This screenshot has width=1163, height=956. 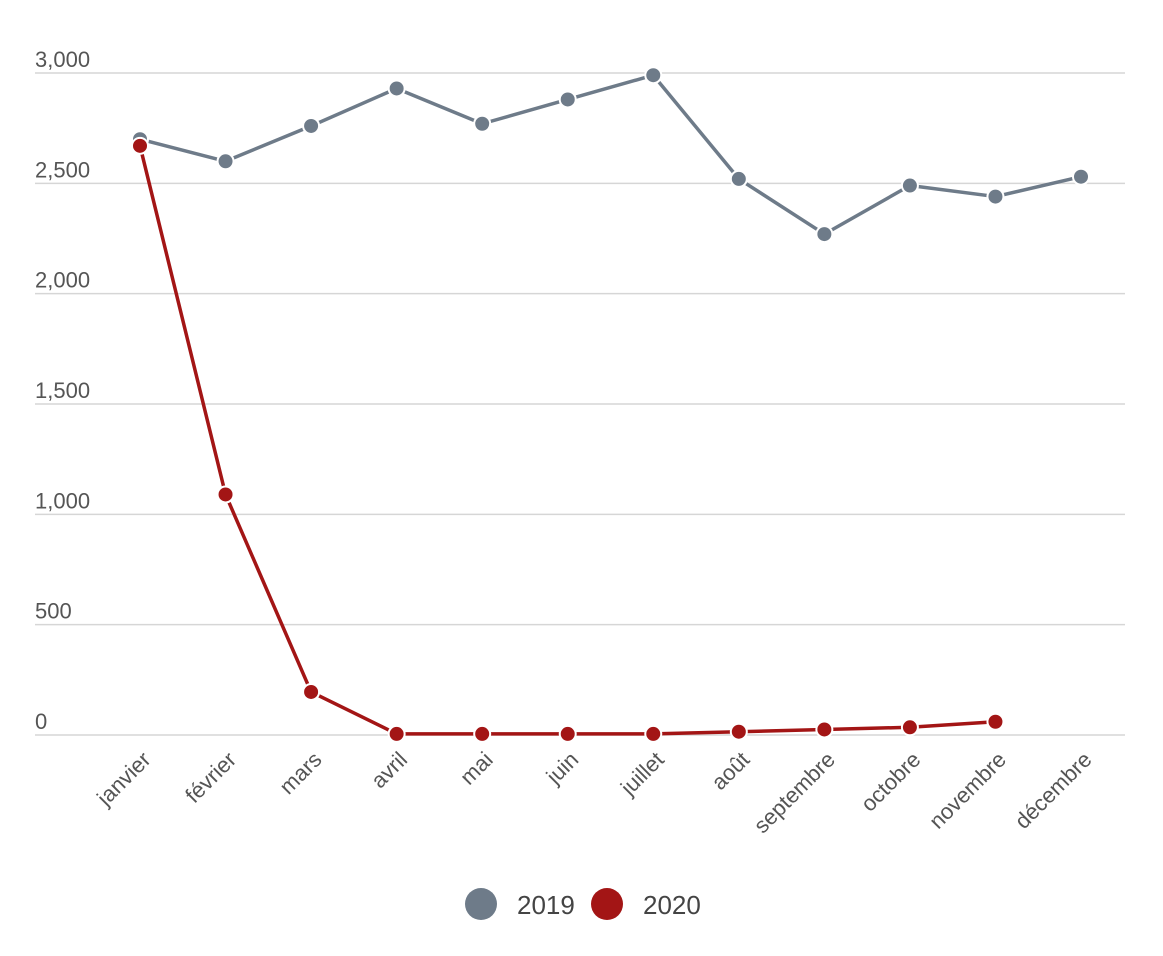 I want to click on x-tick-label: août, so click(x=730, y=771).